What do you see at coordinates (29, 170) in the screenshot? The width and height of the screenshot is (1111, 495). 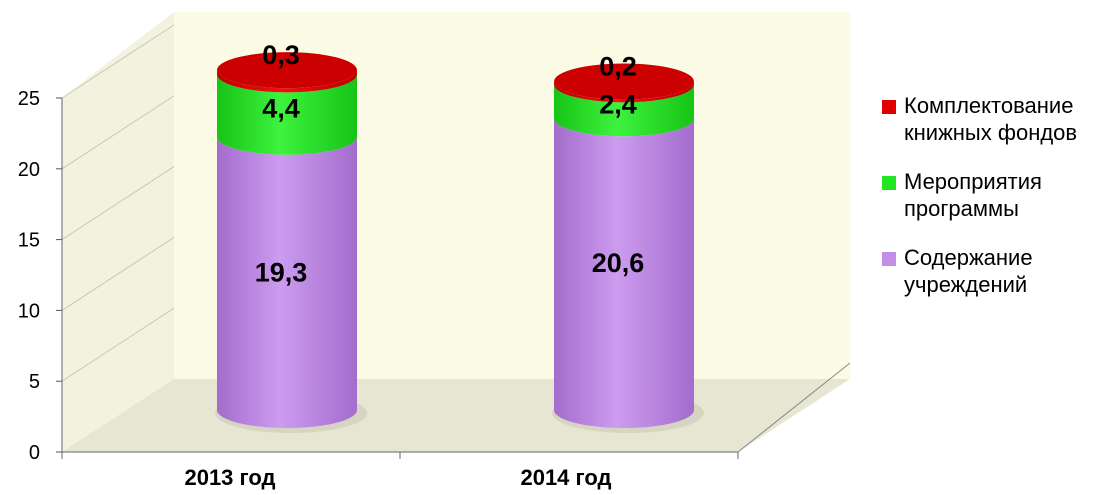 I see `y-tick-label: 20` at bounding box center [29, 170].